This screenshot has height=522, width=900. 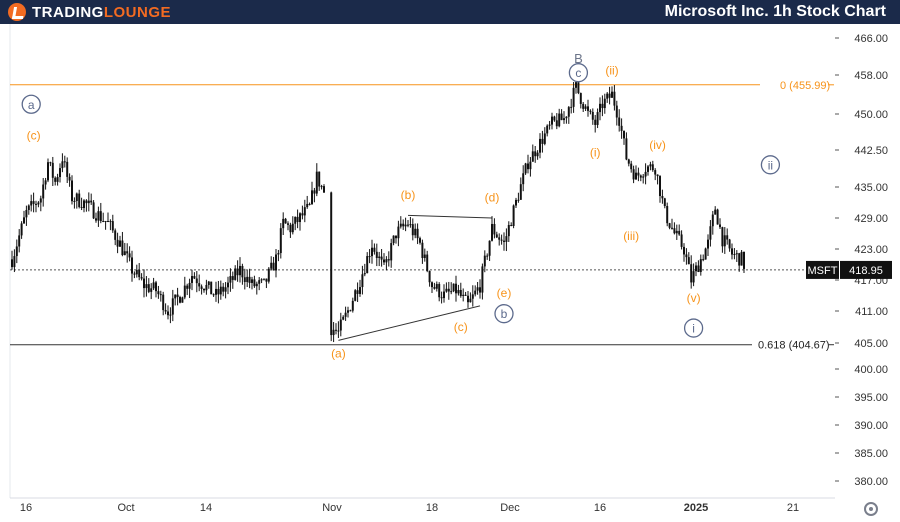 I want to click on wave-label-9: c, so click(x=578, y=73).